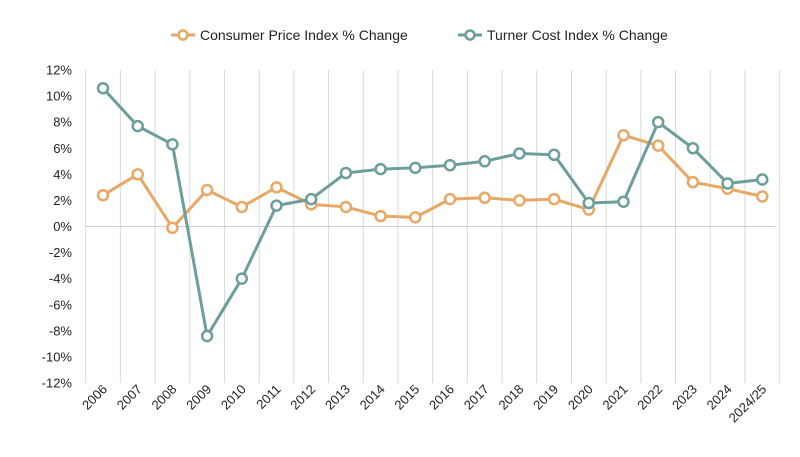  I want to click on x-tick-label: 2020, so click(580, 397).